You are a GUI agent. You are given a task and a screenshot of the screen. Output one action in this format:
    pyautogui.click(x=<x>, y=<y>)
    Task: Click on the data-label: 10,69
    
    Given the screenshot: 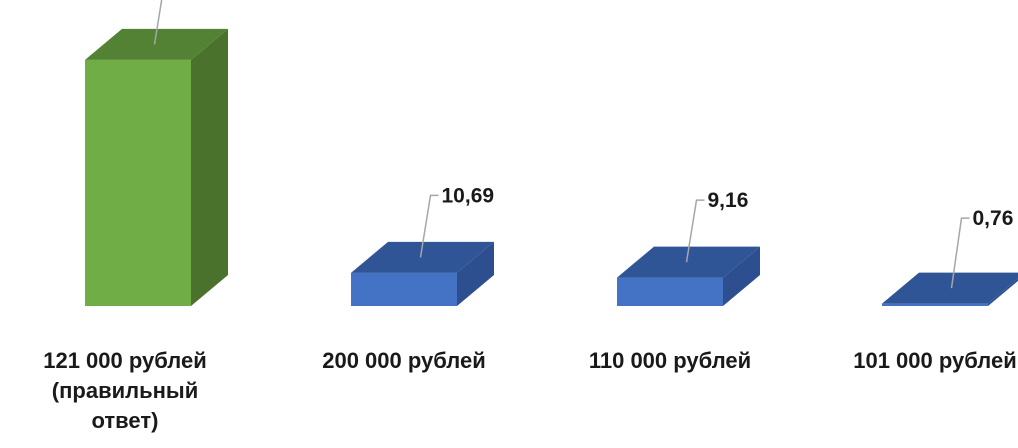 What is the action you would take?
    pyautogui.click(x=468, y=195)
    